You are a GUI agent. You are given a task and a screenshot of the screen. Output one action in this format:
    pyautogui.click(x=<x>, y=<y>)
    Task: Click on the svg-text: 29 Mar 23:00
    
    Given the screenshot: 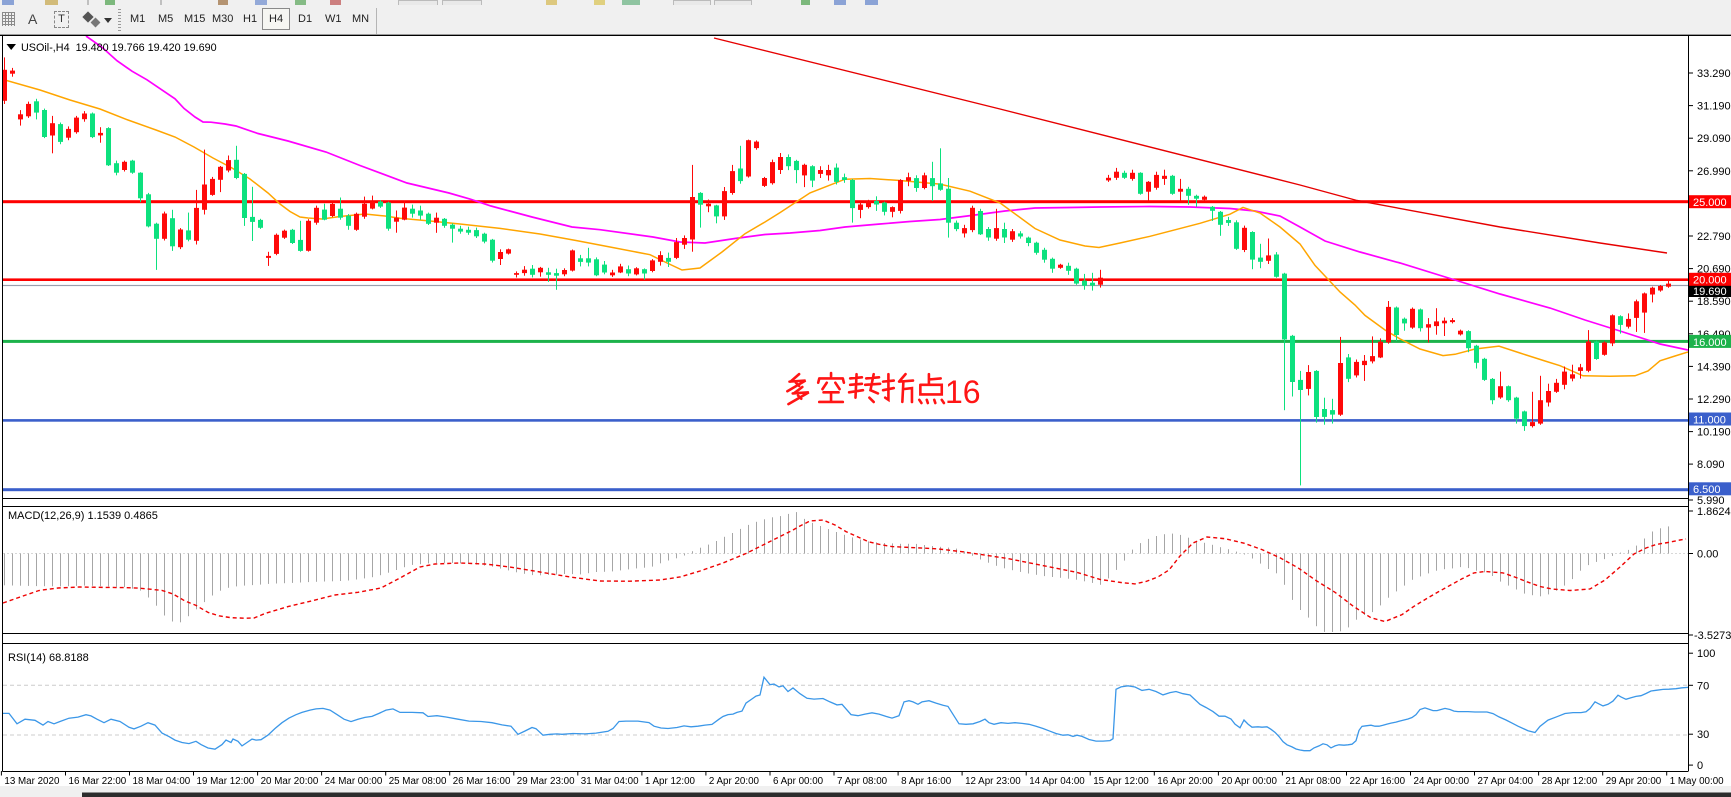 What is the action you would take?
    pyautogui.click(x=546, y=781)
    